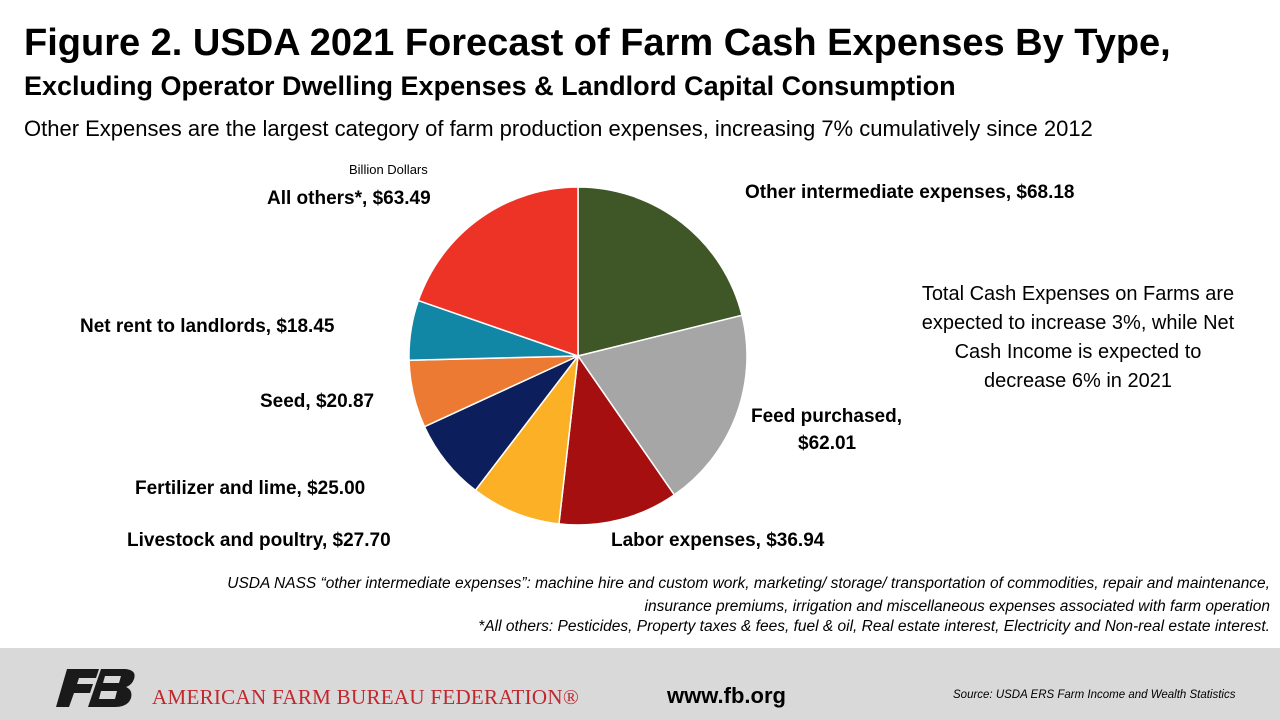 This screenshot has width=1280, height=720. Describe the element at coordinates (259, 540) in the screenshot. I see `slice-label-livestock: Livestock and poultry, $27.70` at that location.